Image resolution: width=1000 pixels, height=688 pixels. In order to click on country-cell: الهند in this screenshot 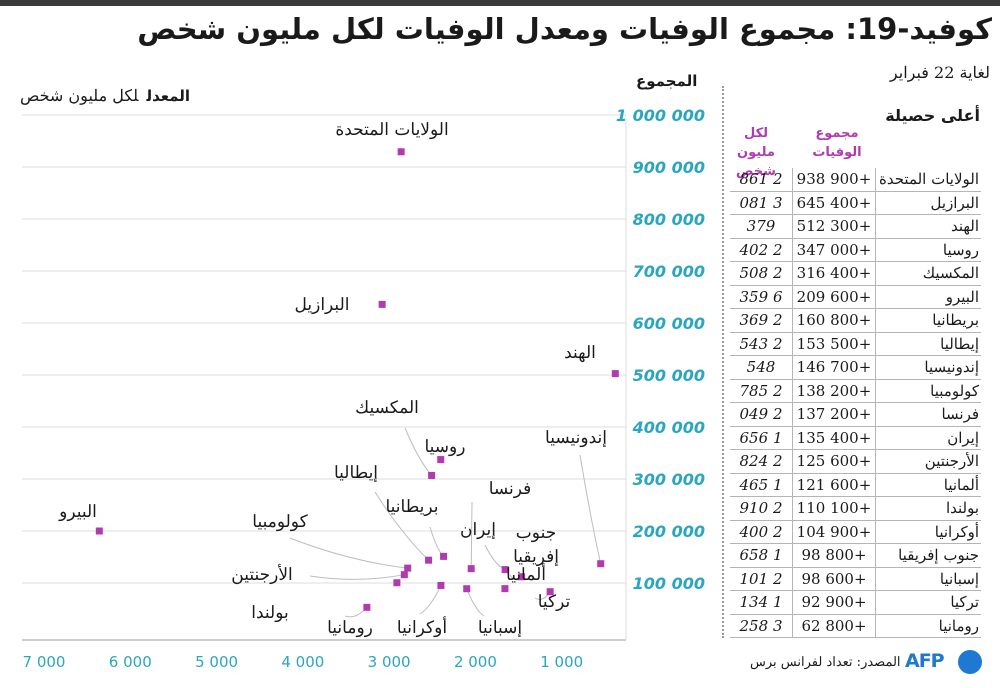, I will do `click(928, 226)`.